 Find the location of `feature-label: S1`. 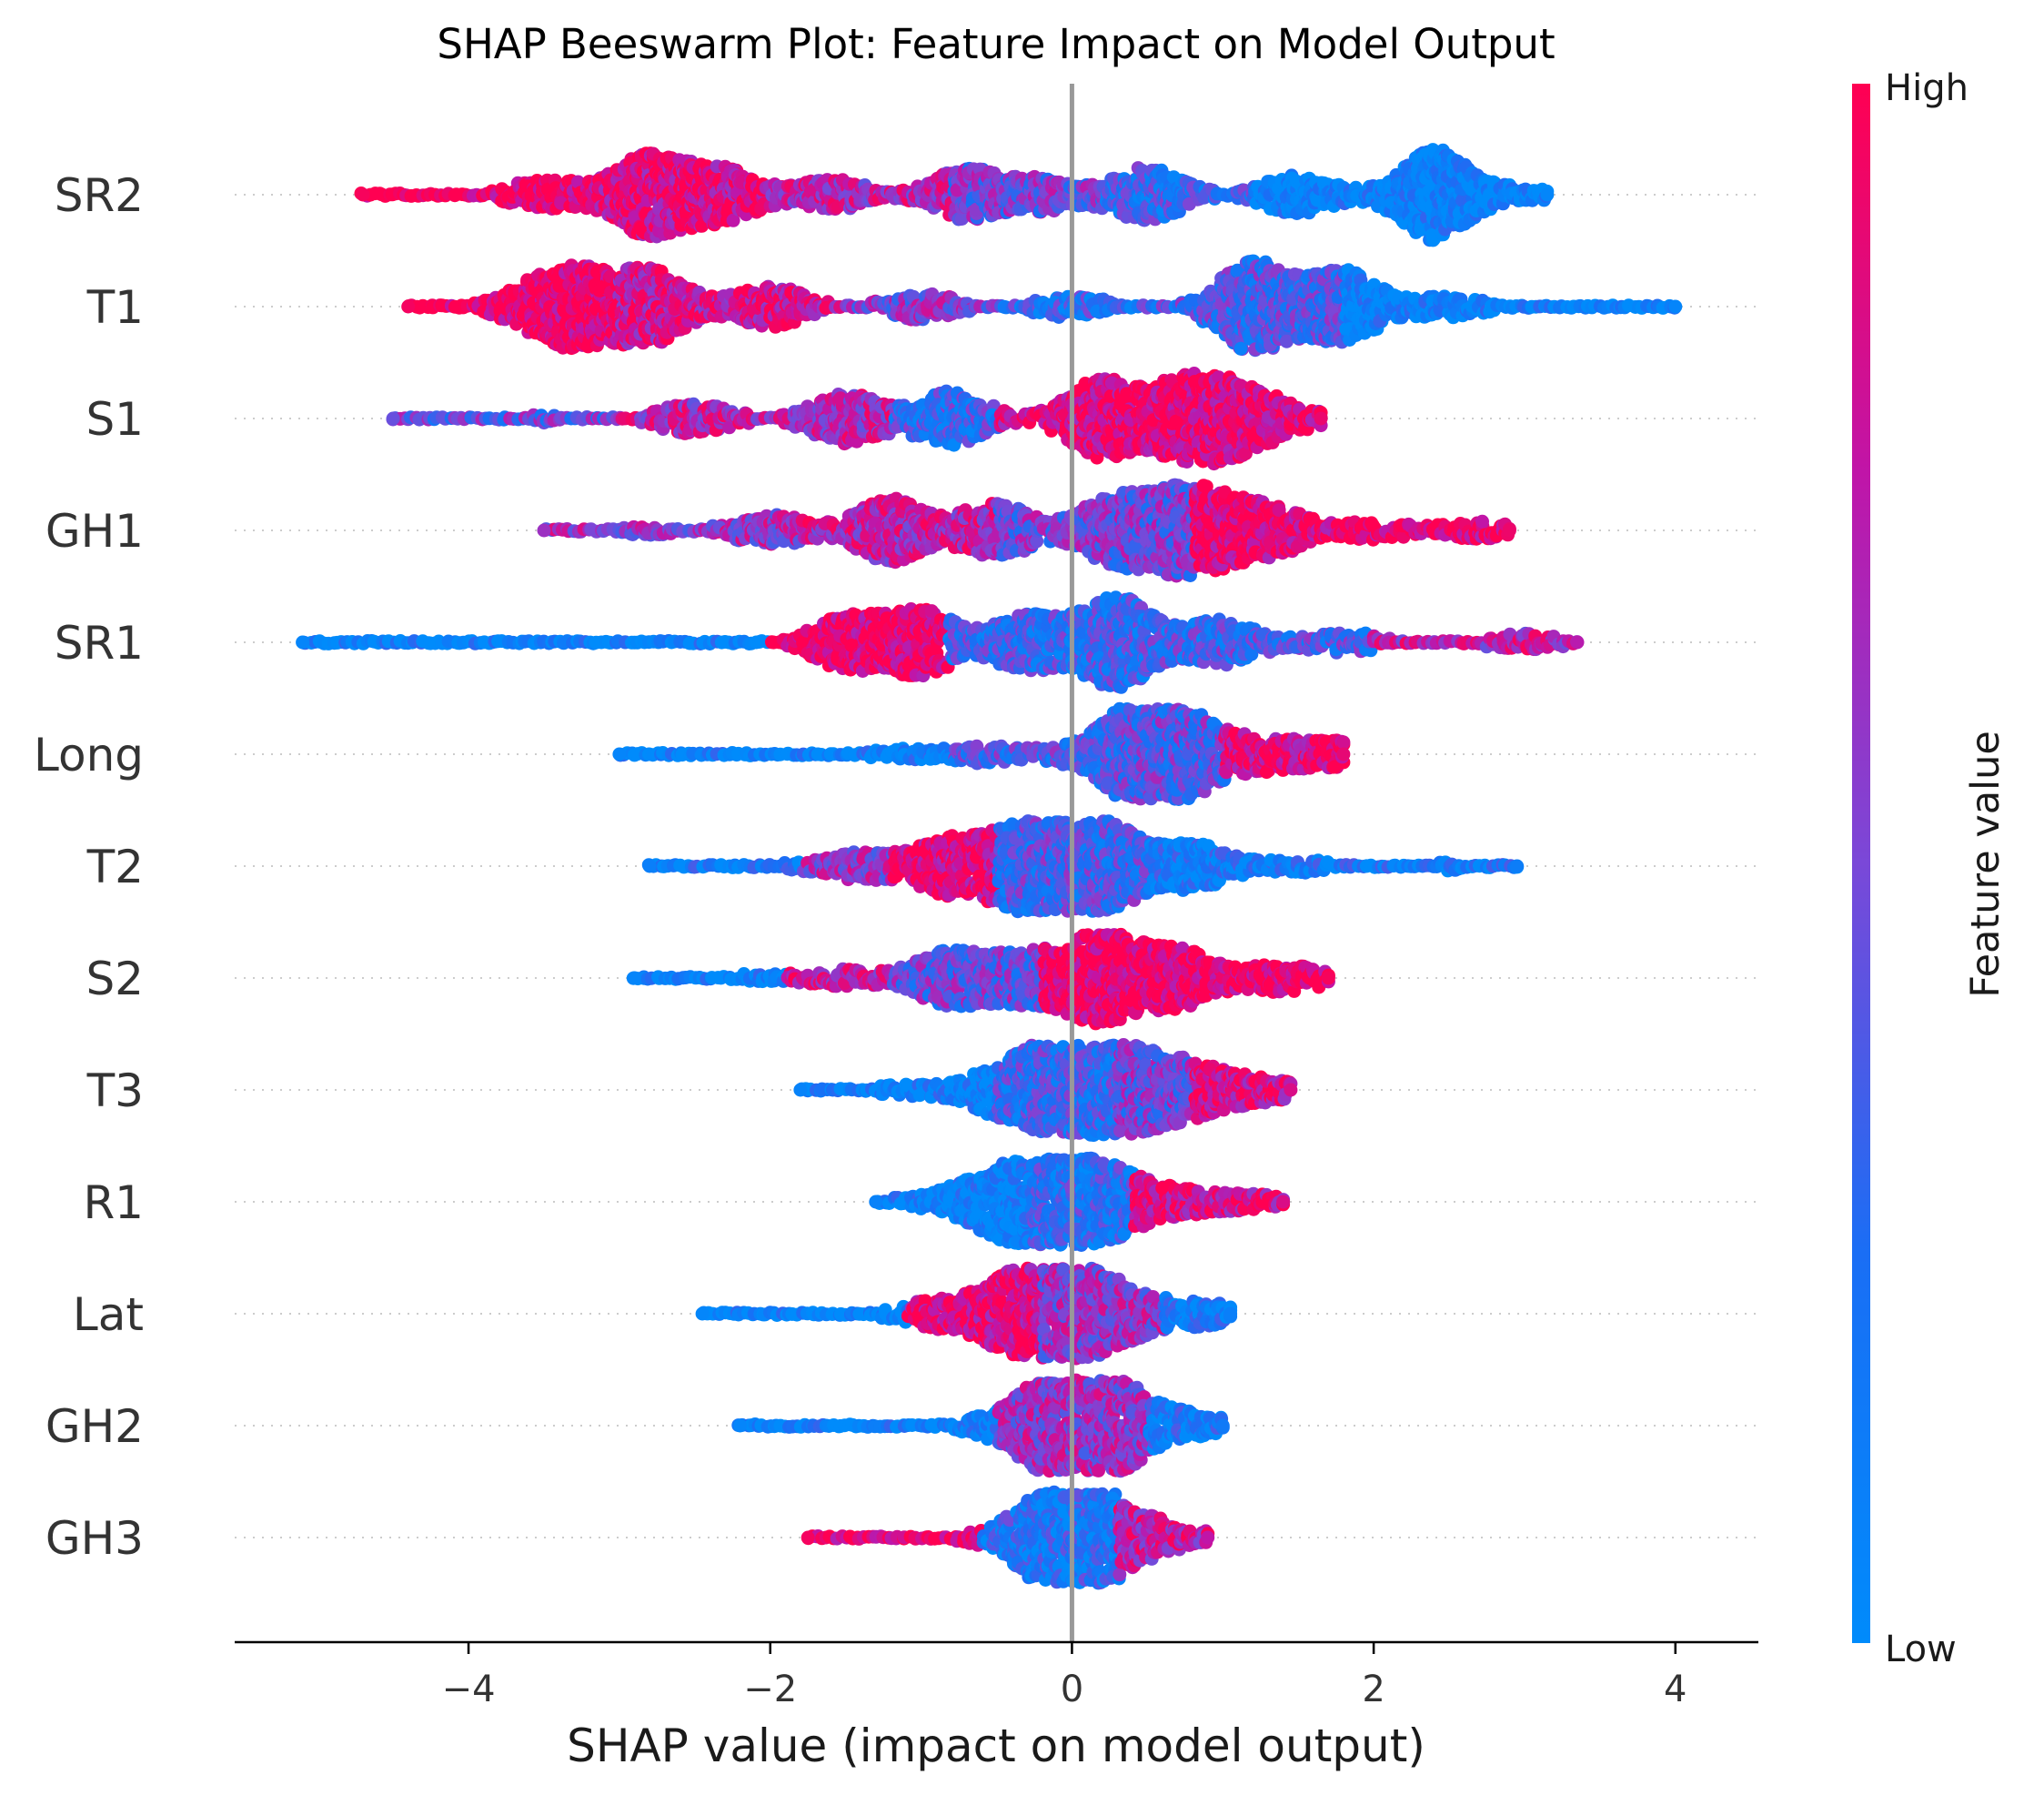

feature-label: S1 is located at coordinates (115, 419).